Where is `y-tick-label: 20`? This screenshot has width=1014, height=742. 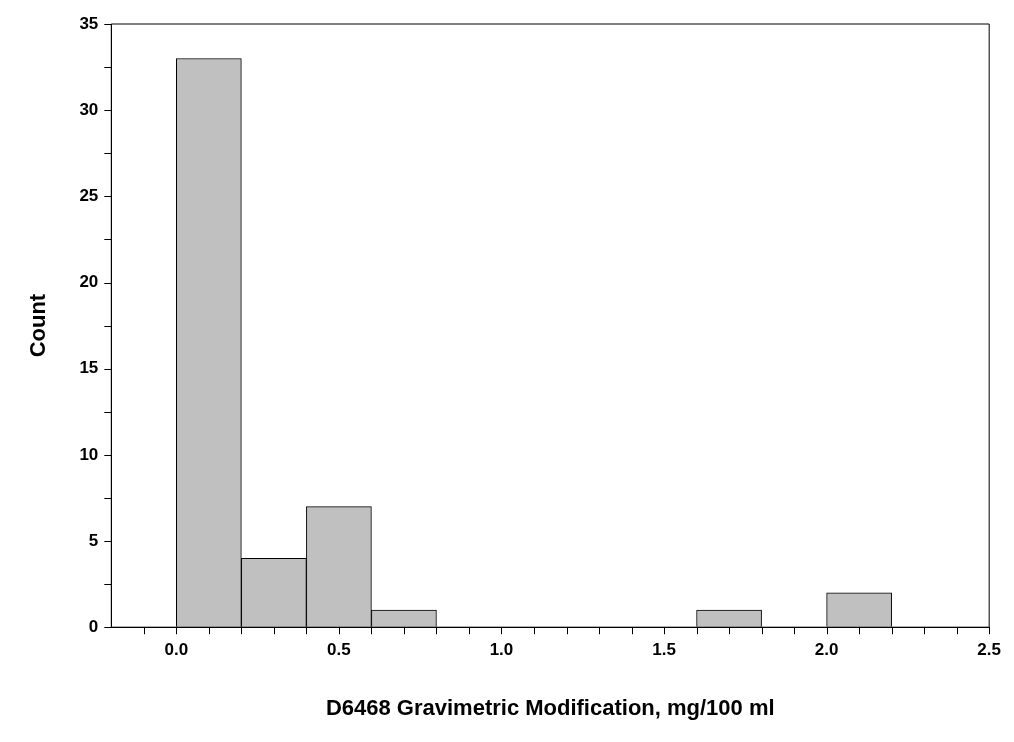 y-tick-label: 20 is located at coordinates (89, 282).